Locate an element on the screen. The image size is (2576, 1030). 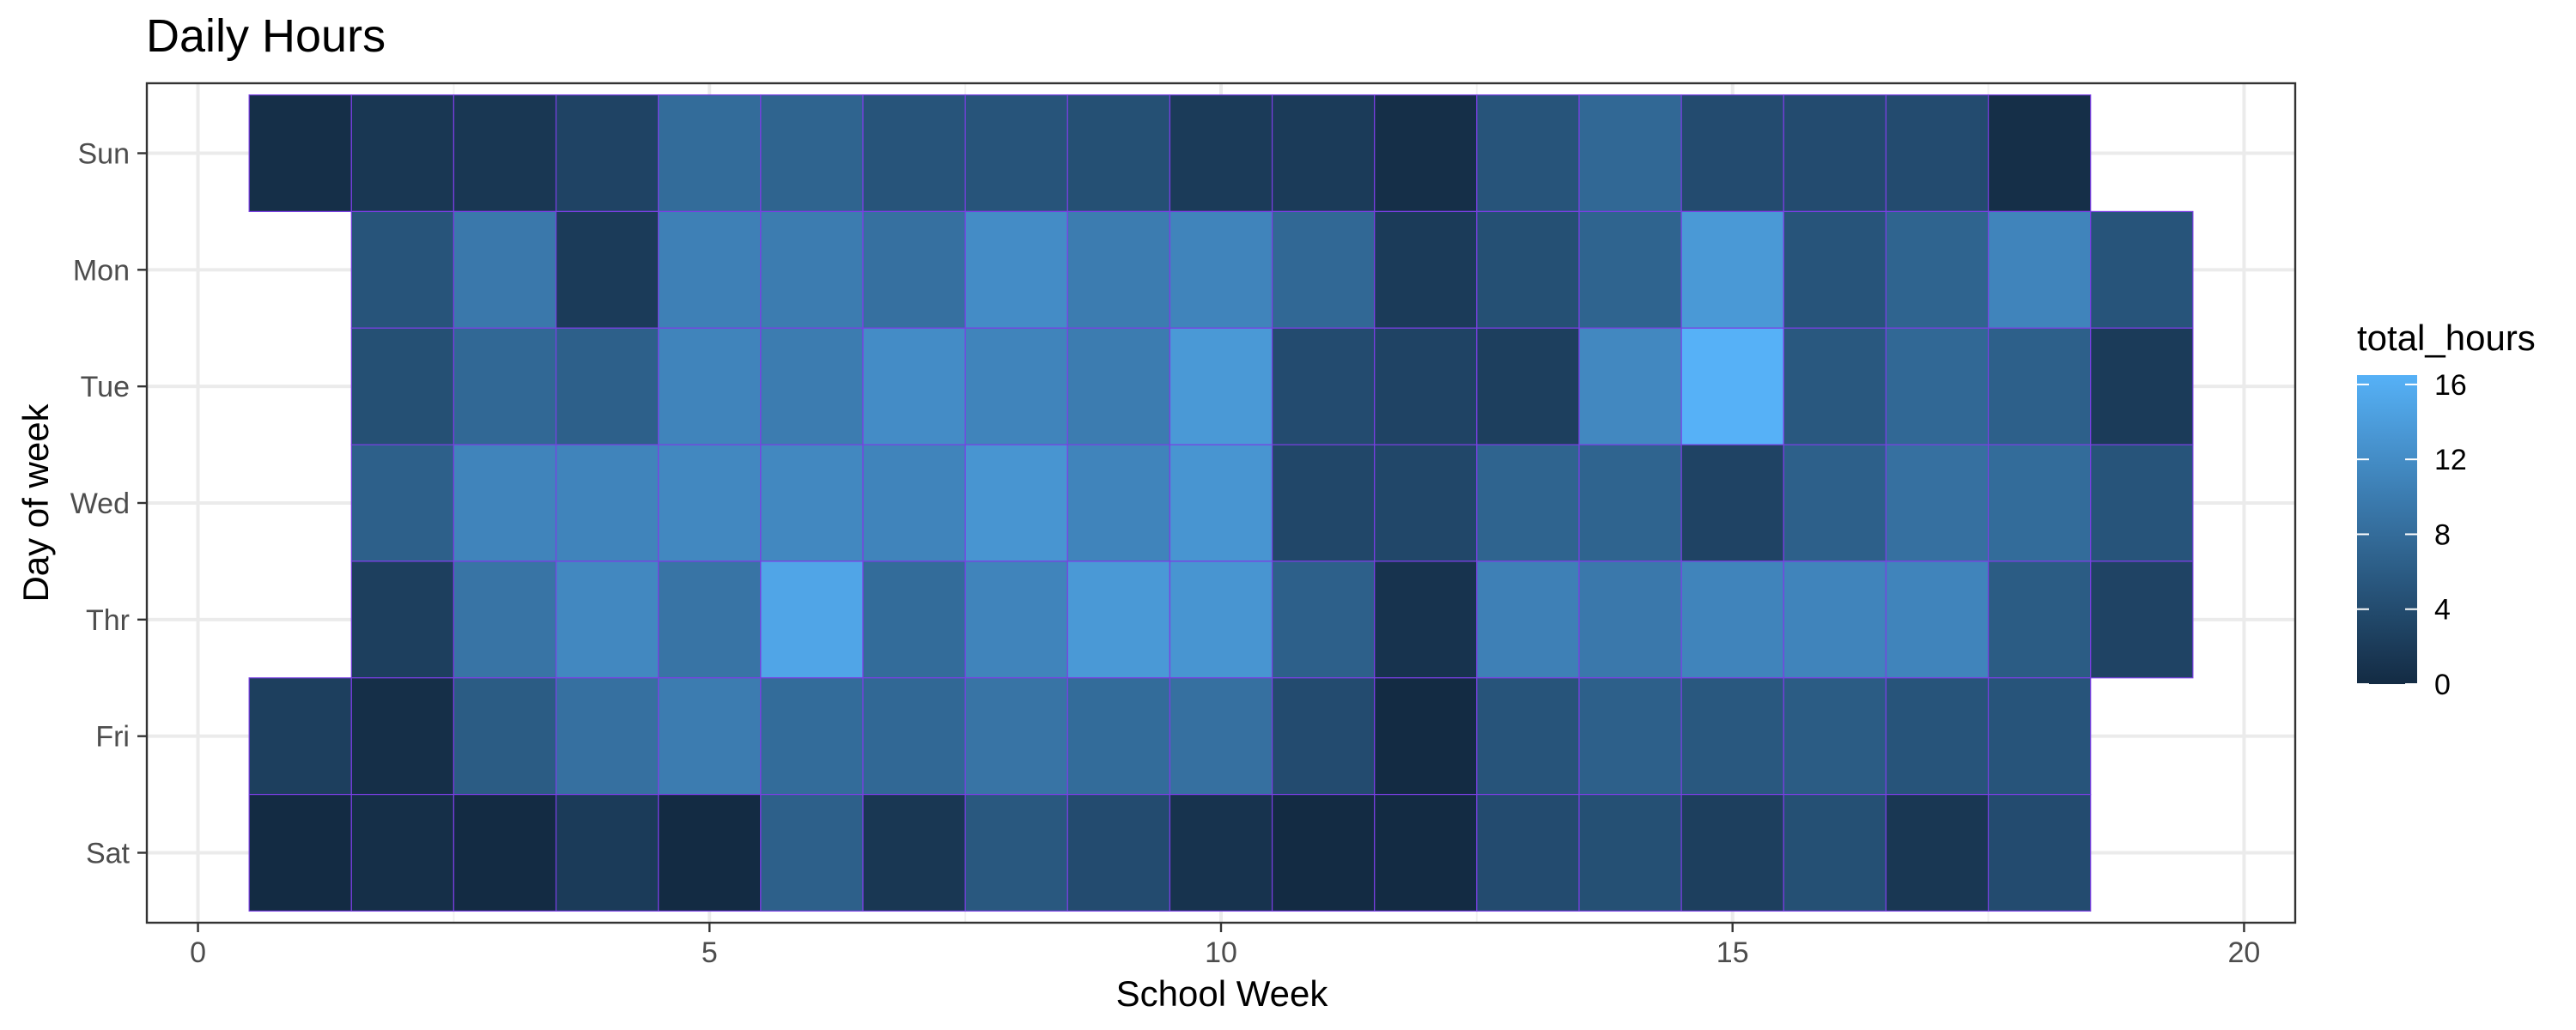
legend-tick-label: 0 is located at coordinates (2442, 685).